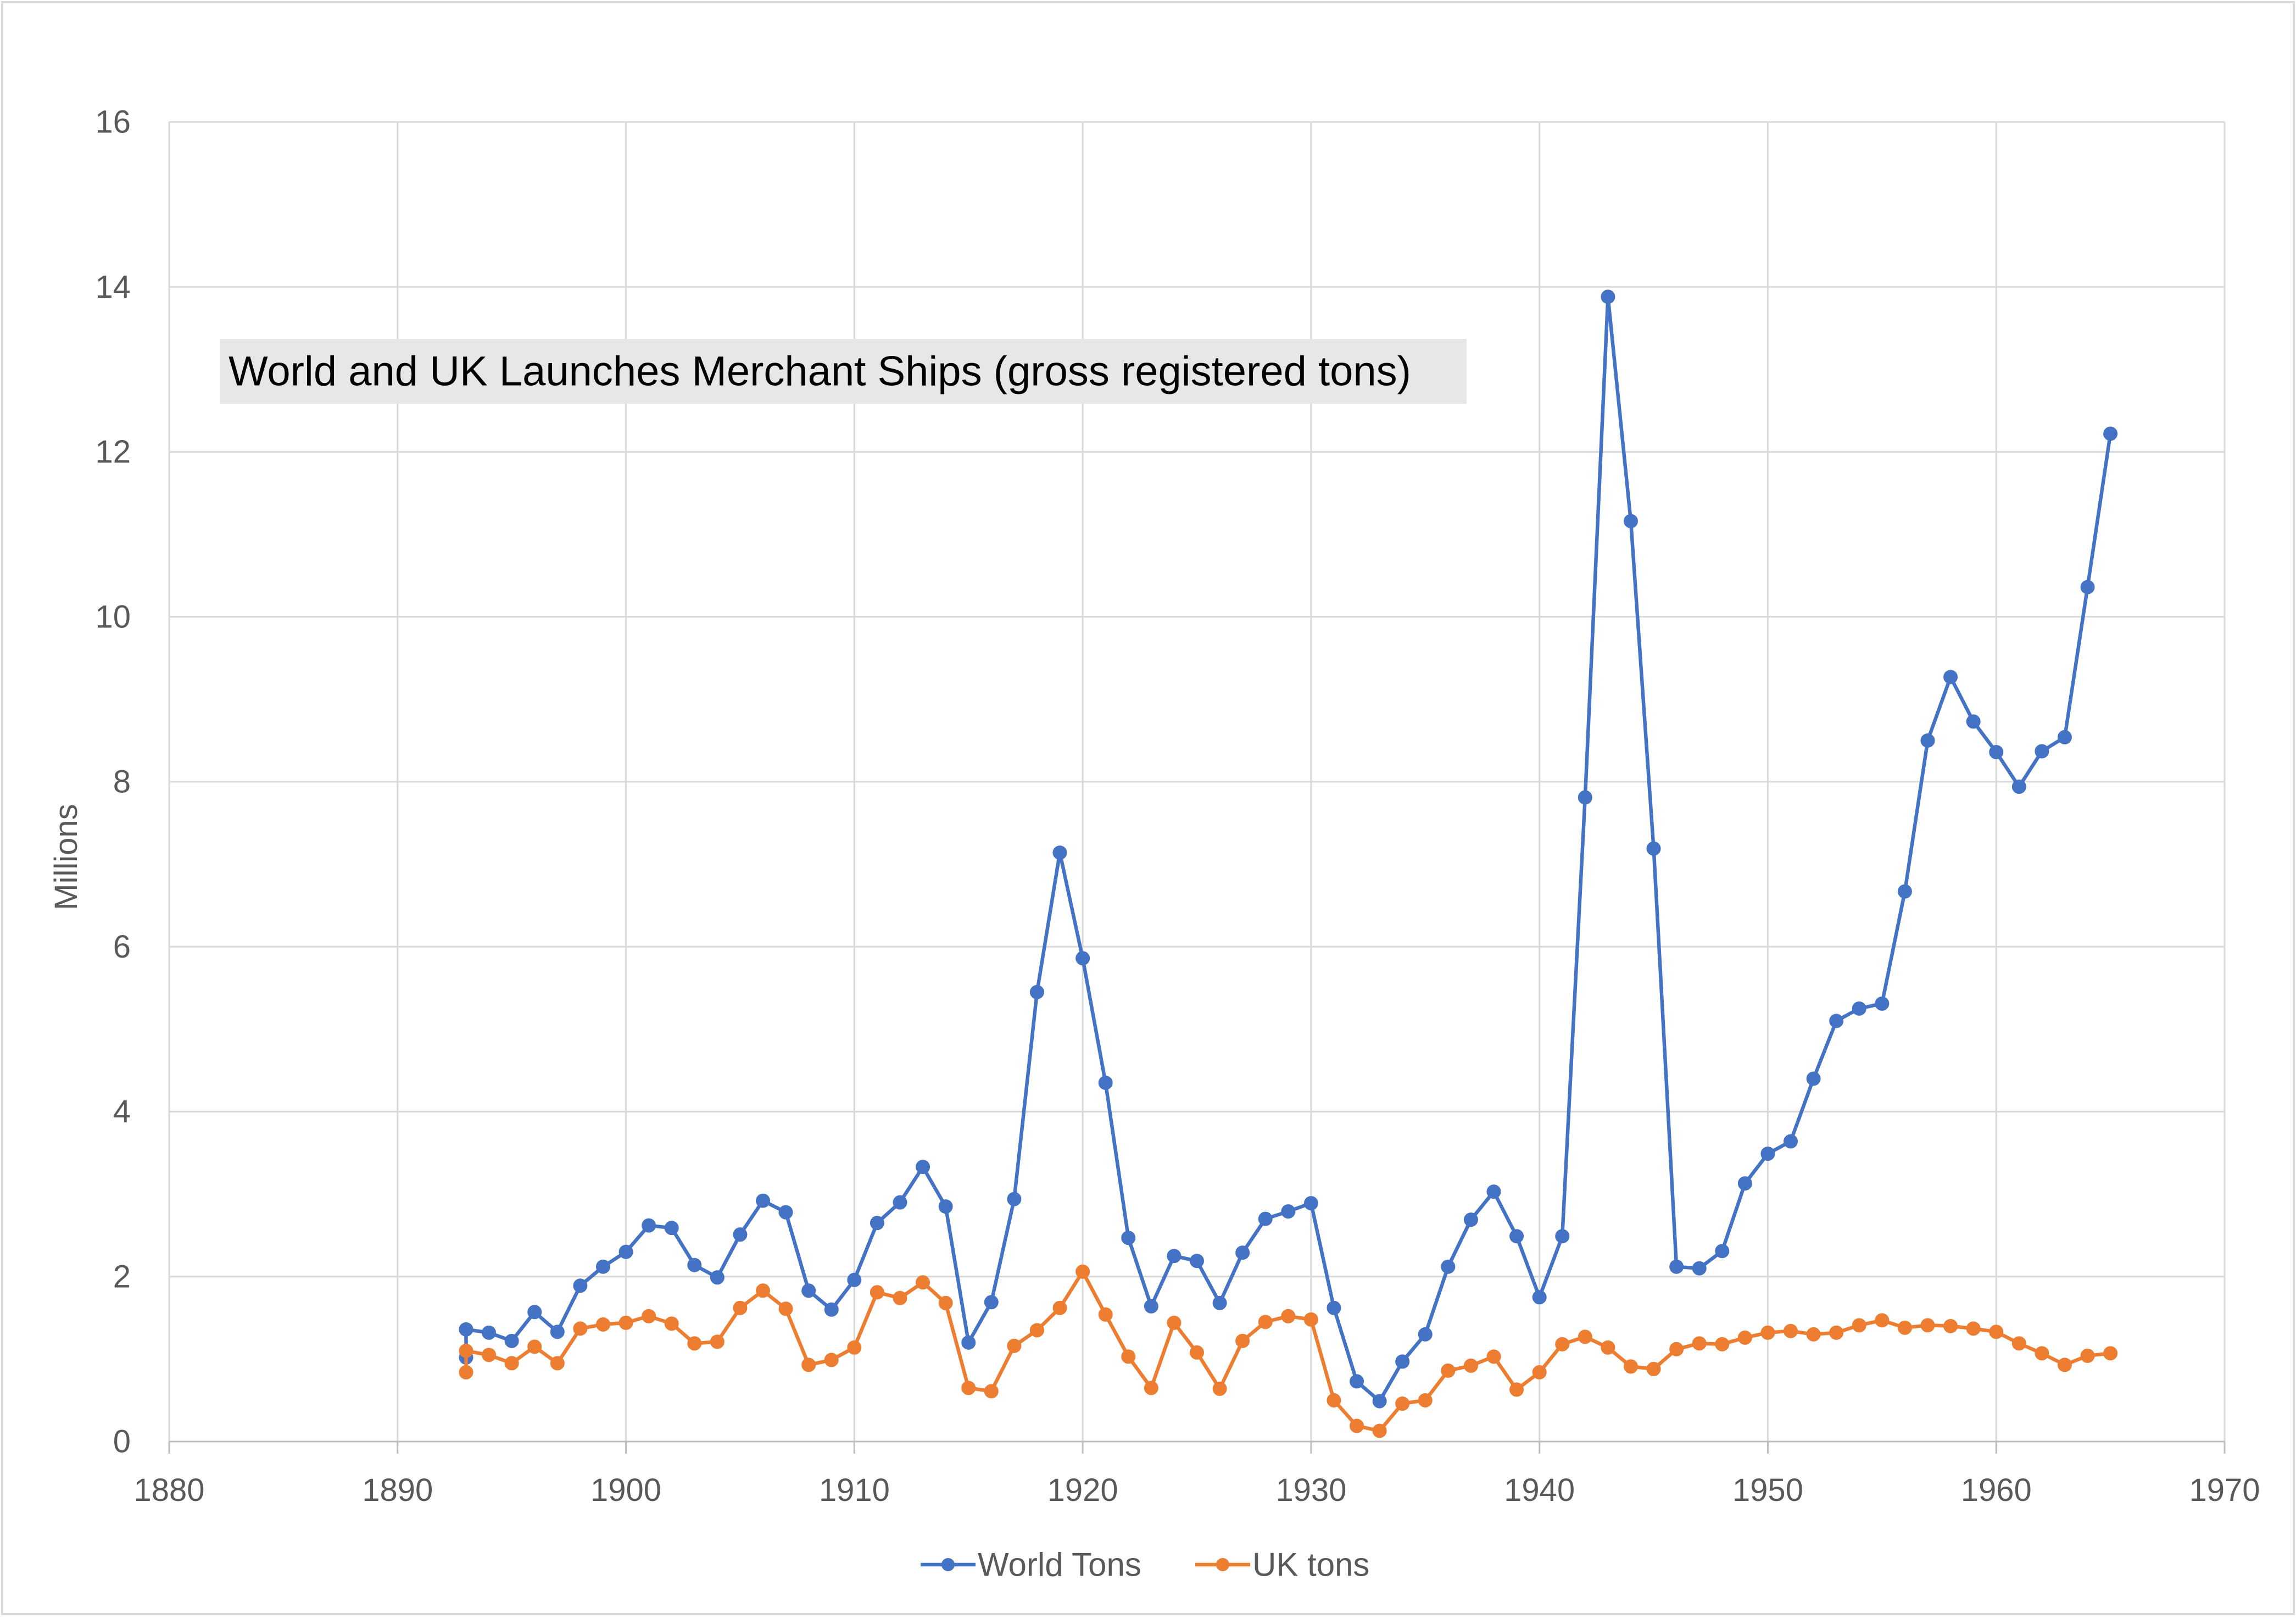  I want to click on x-tick-label: 1940, so click(1539, 1490).